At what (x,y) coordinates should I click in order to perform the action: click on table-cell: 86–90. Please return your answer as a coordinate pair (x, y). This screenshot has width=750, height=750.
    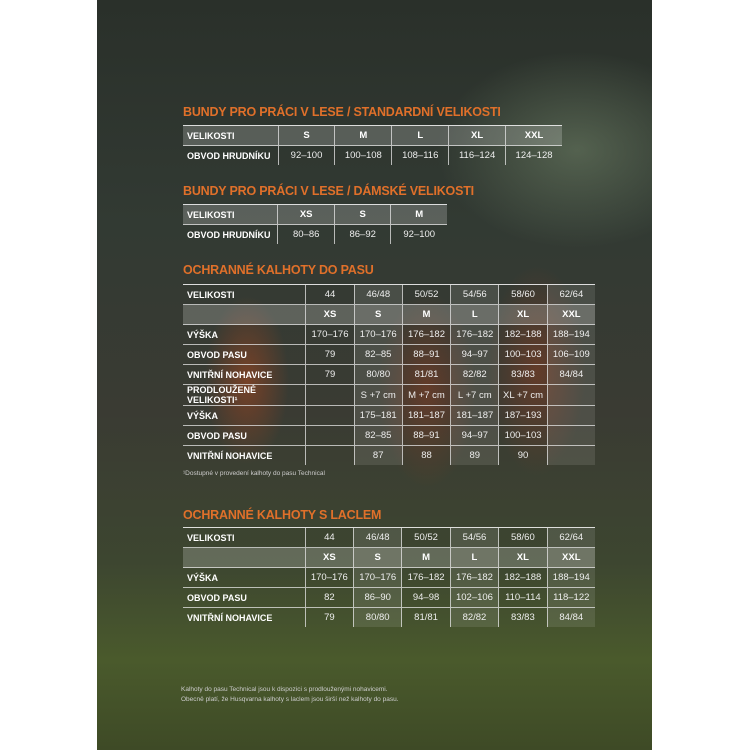
    Looking at the image, I should click on (377, 597).